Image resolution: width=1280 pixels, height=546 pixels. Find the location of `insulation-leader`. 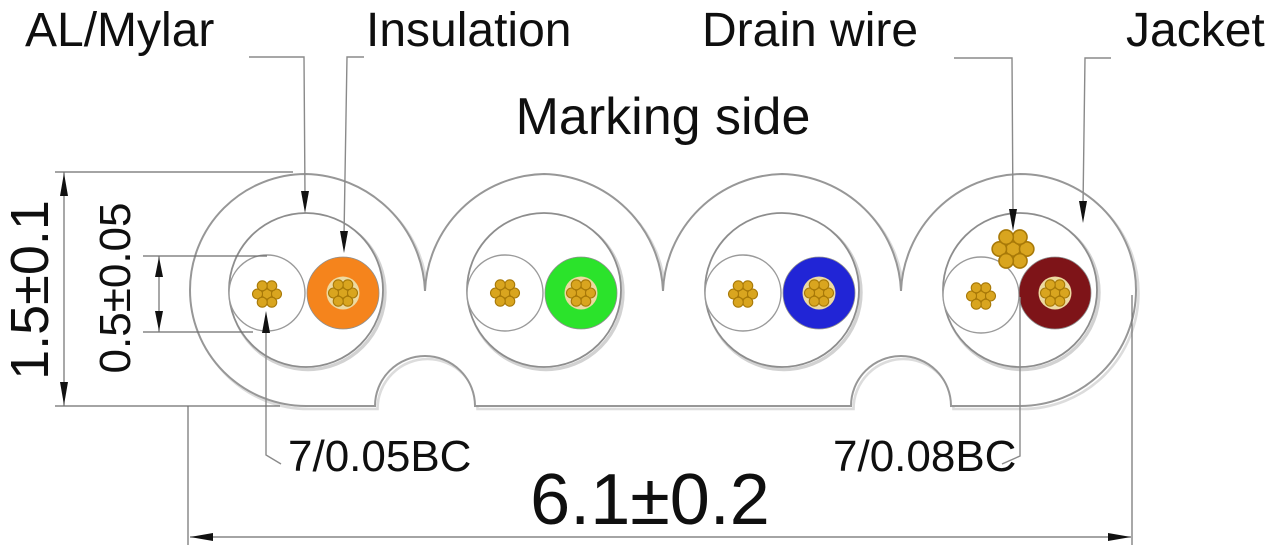

insulation-leader is located at coordinates (353, 146).